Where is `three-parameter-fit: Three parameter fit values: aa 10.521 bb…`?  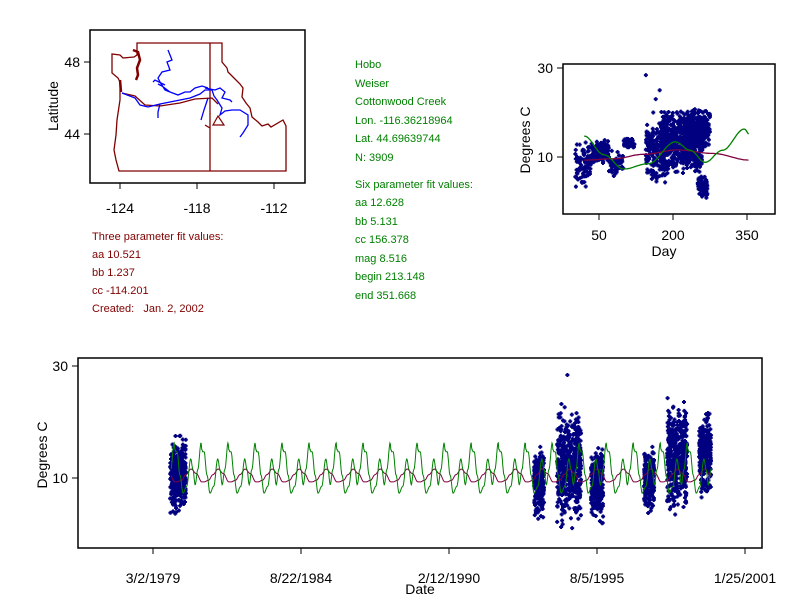
three-parameter-fit: Three parameter fit values: aa 10.521 bb… is located at coordinates (157, 276).